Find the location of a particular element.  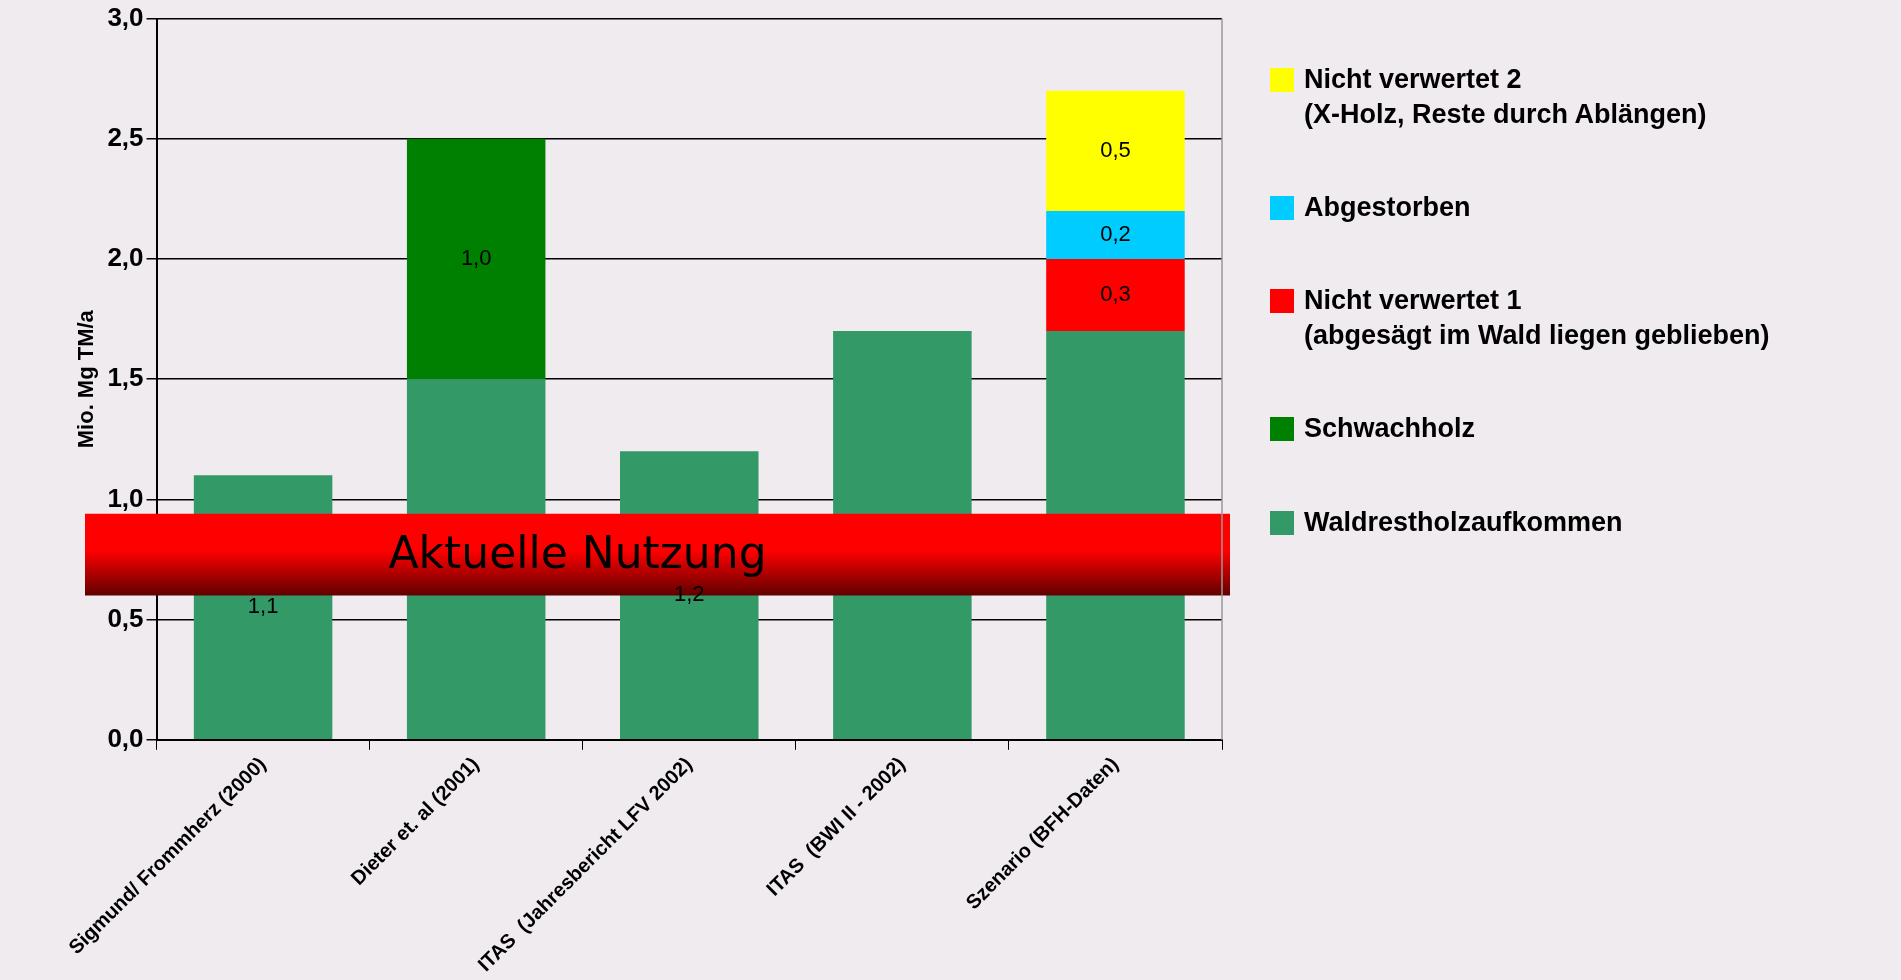

legend-label: Schwachholz is located at coordinates (1390, 429).